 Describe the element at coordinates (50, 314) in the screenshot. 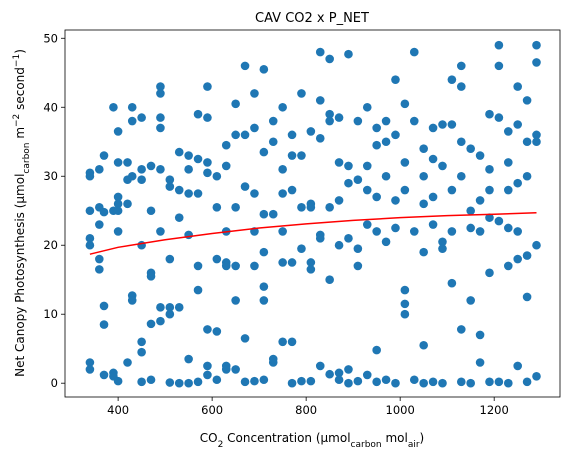

I see `y-tick-label: 10` at that location.